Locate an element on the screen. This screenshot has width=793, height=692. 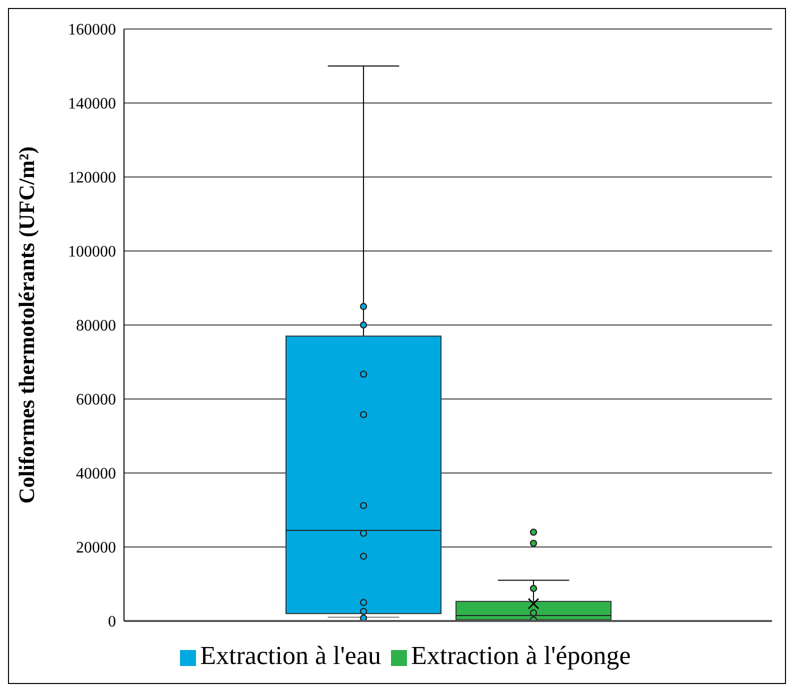
legend-label: Extraction à l'eau is located at coordinates (290, 655).